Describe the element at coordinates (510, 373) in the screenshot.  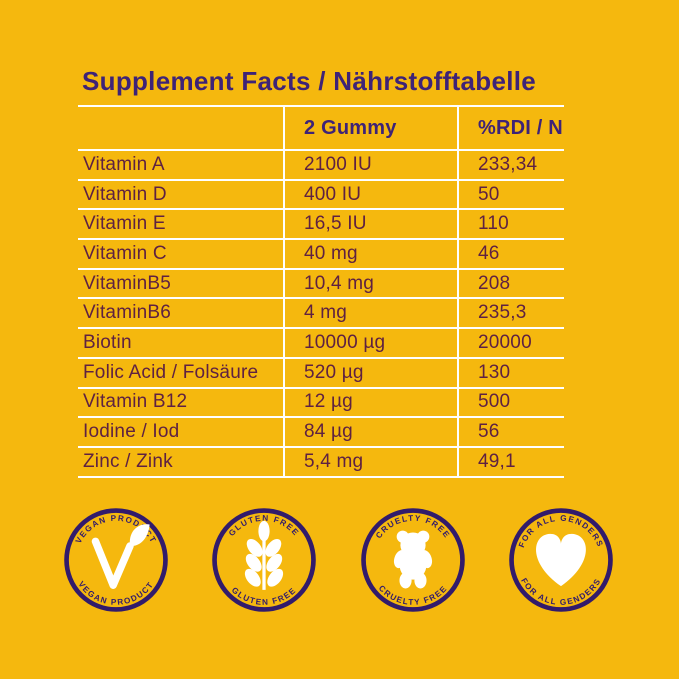
I see `rdi-cell: 130` at that location.